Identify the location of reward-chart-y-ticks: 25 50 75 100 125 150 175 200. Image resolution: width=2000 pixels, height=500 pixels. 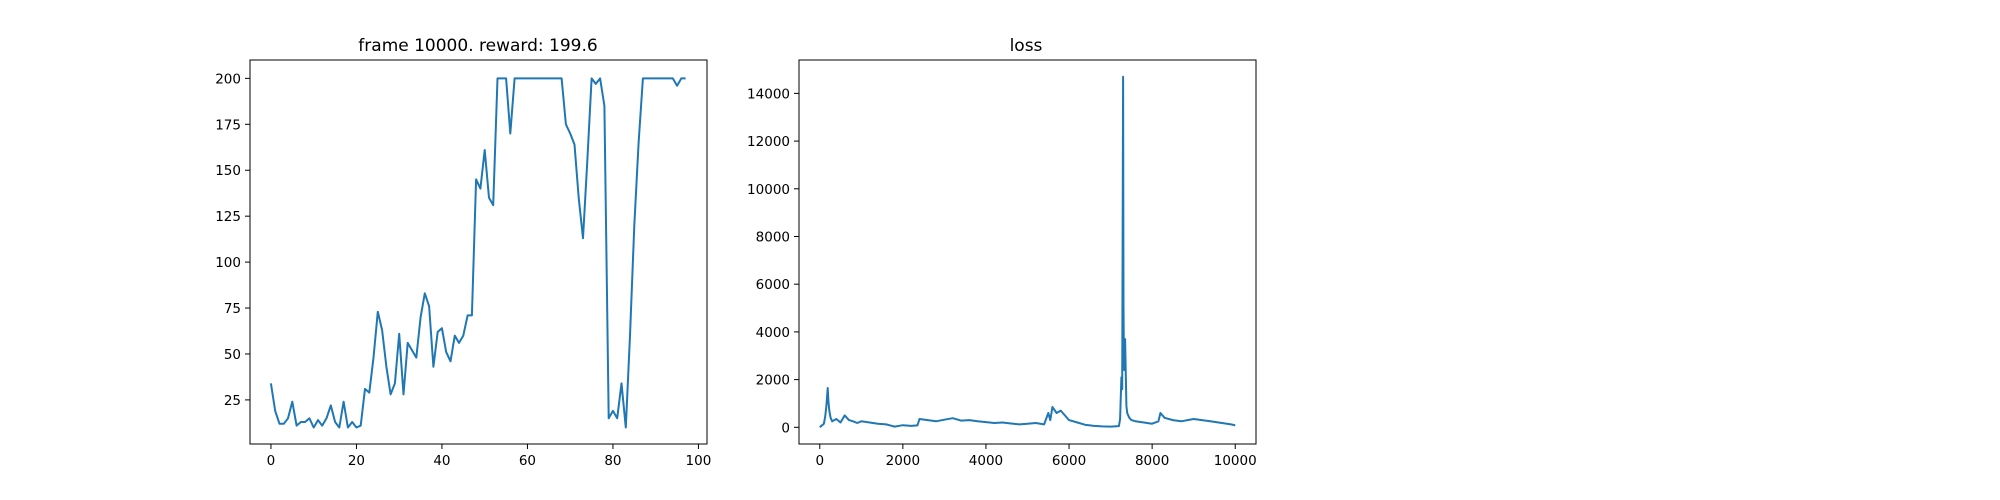
(232, 240).